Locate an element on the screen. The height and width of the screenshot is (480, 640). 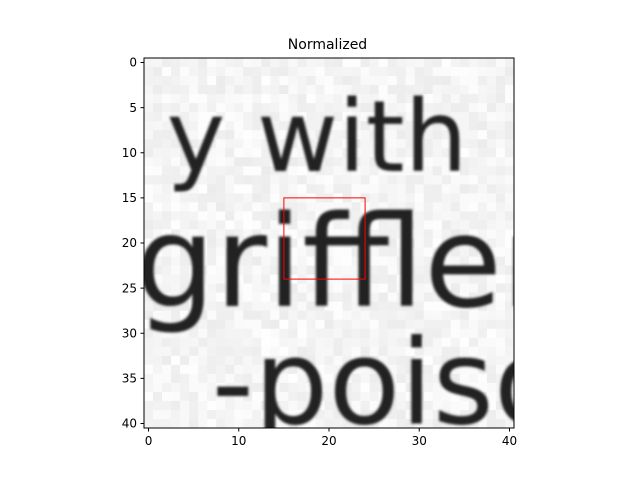
x-tick-label: 0 is located at coordinates (149, 441).